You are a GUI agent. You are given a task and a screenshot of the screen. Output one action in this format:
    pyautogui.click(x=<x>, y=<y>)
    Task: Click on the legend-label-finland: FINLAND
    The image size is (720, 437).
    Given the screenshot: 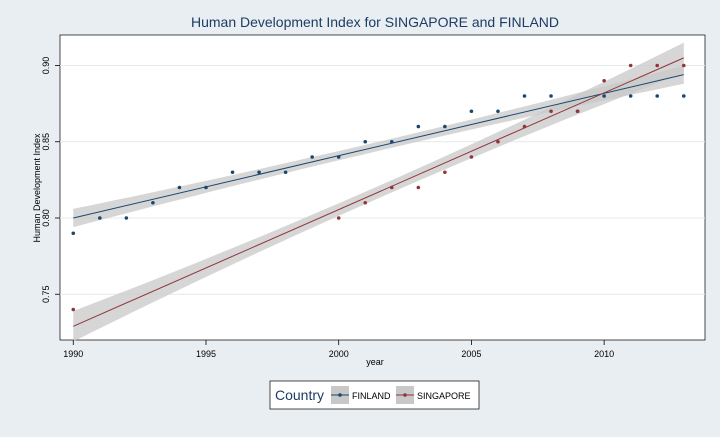 What is the action you would take?
    pyautogui.click(x=371, y=396)
    